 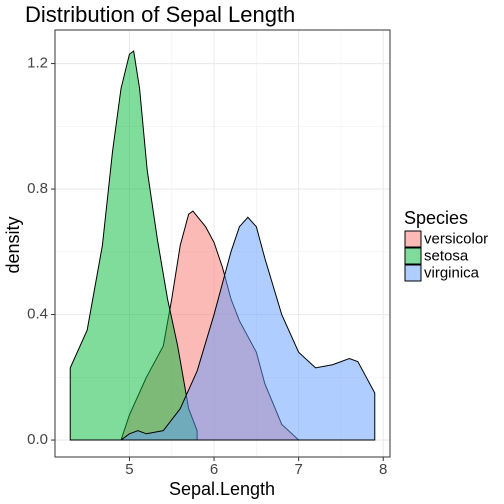 I want to click on x-tick-label: 5, so click(x=129, y=469).